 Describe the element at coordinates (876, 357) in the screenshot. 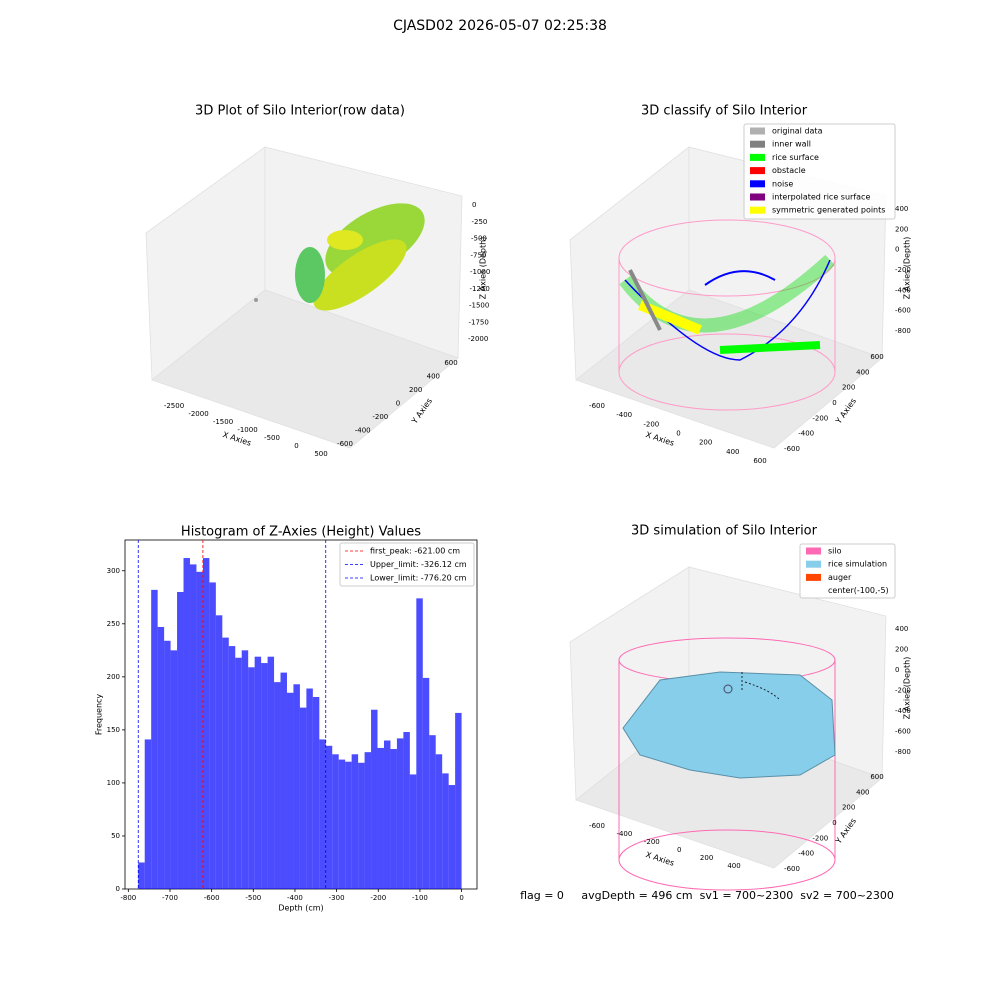

I see `y-tick-label: 600` at that location.